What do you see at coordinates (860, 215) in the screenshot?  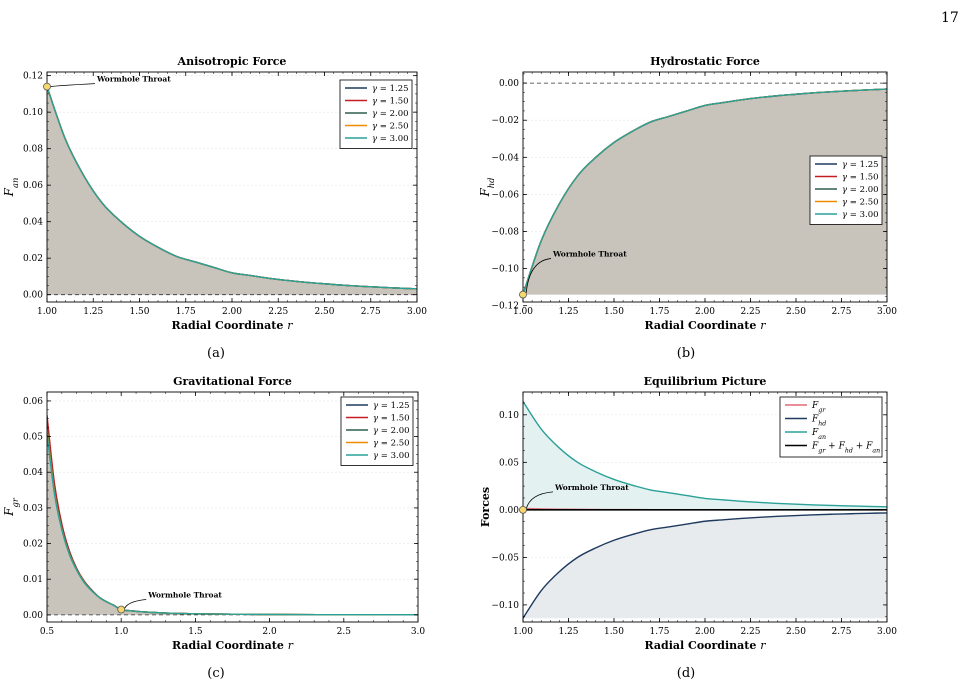 I see `legend-label: γ = 3.00` at bounding box center [860, 215].